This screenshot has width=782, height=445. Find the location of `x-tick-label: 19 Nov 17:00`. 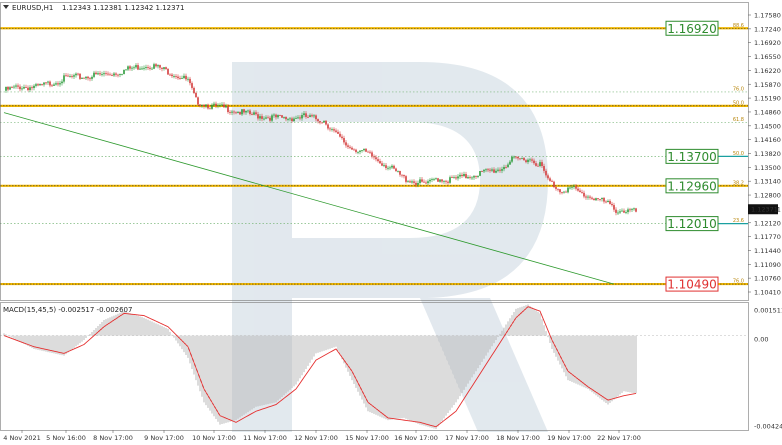

x-tick-label: 19 Nov 17:00 is located at coordinates (569, 438).